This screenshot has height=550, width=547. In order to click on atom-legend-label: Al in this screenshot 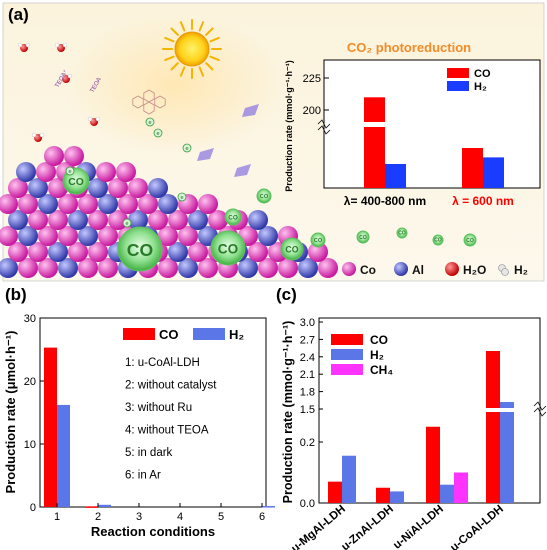, I will do `click(418, 270)`.